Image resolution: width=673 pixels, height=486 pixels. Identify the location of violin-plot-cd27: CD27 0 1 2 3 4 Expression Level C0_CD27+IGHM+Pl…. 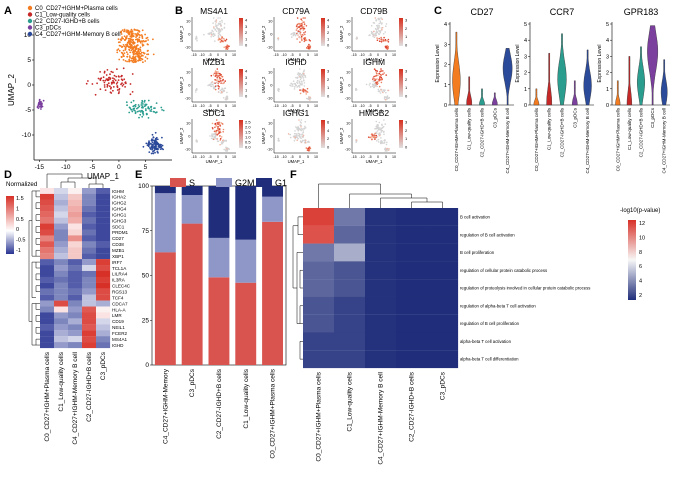
(474, 90).